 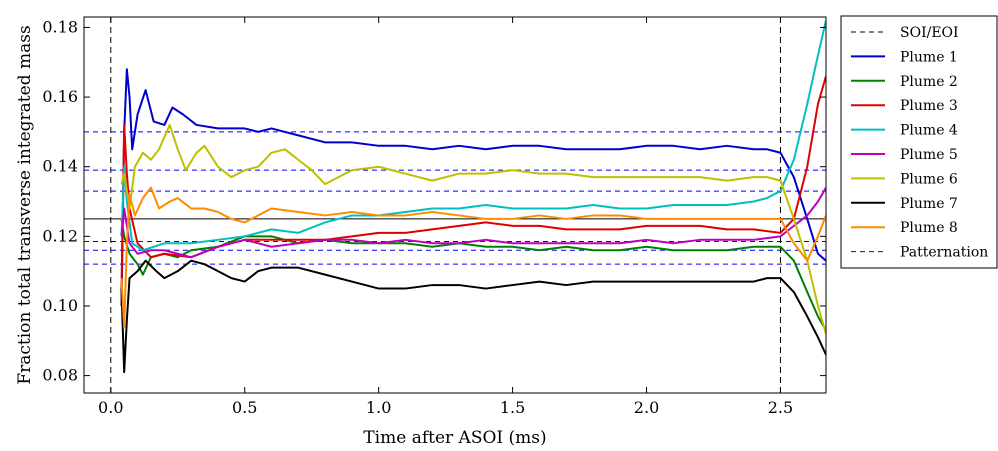 I want to click on legend-label: SOI/EOI, so click(x=929, y=33).